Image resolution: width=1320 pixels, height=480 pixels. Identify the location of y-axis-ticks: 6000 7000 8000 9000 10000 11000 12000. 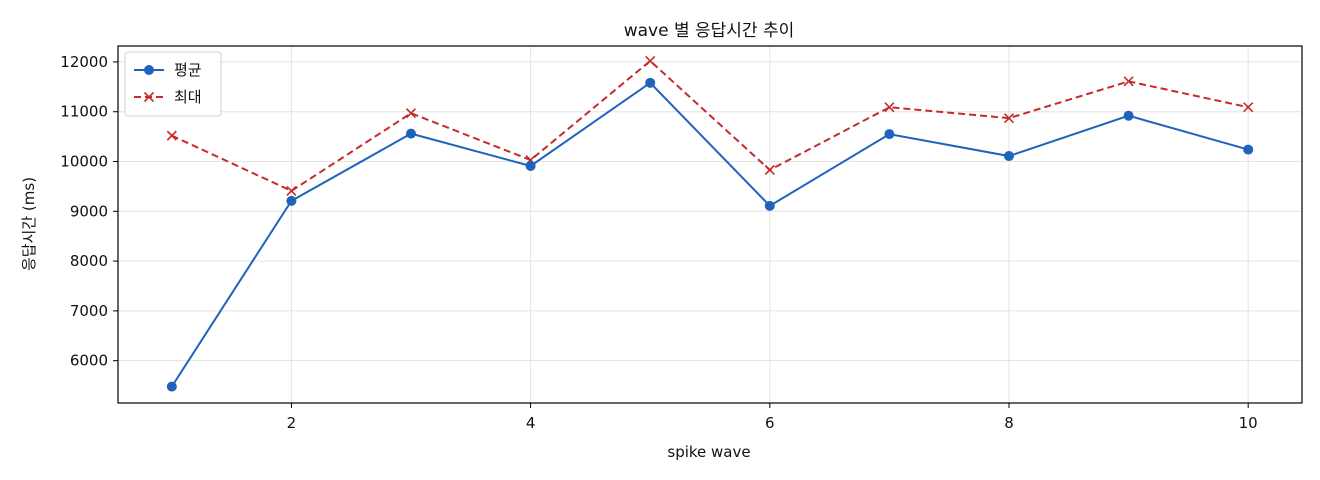
(89, 211).